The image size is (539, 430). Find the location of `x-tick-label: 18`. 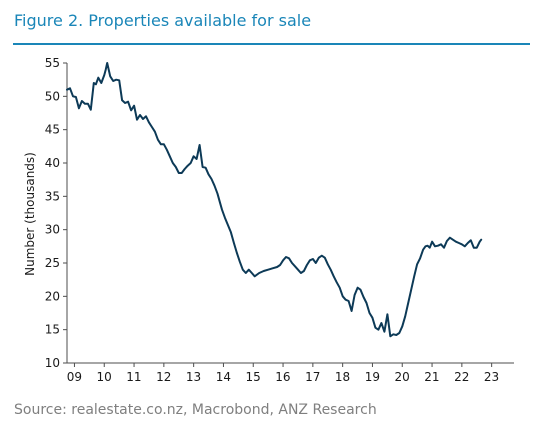

x-tick-label: 18 is located at coordinates (342, 377).